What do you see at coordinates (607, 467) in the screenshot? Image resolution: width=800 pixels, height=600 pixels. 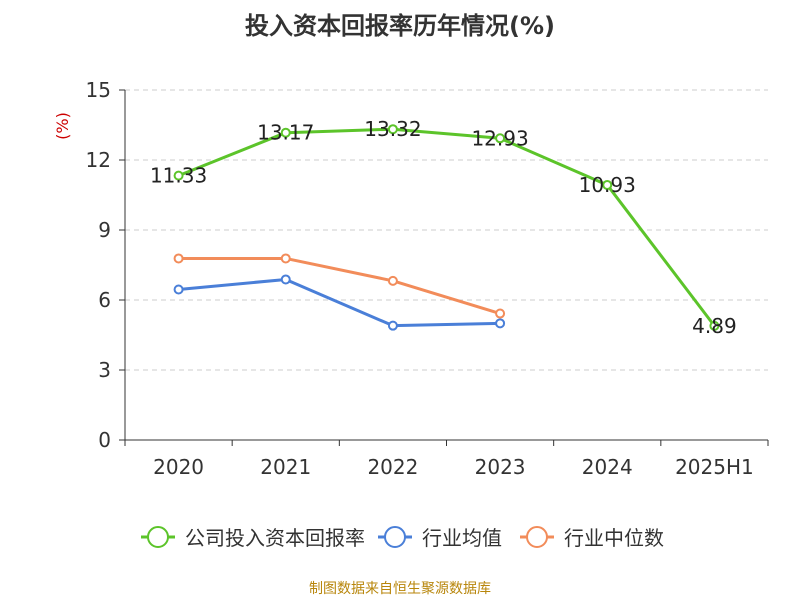 I see `x-tick-label: 2024` at bounding box center [607, 467].